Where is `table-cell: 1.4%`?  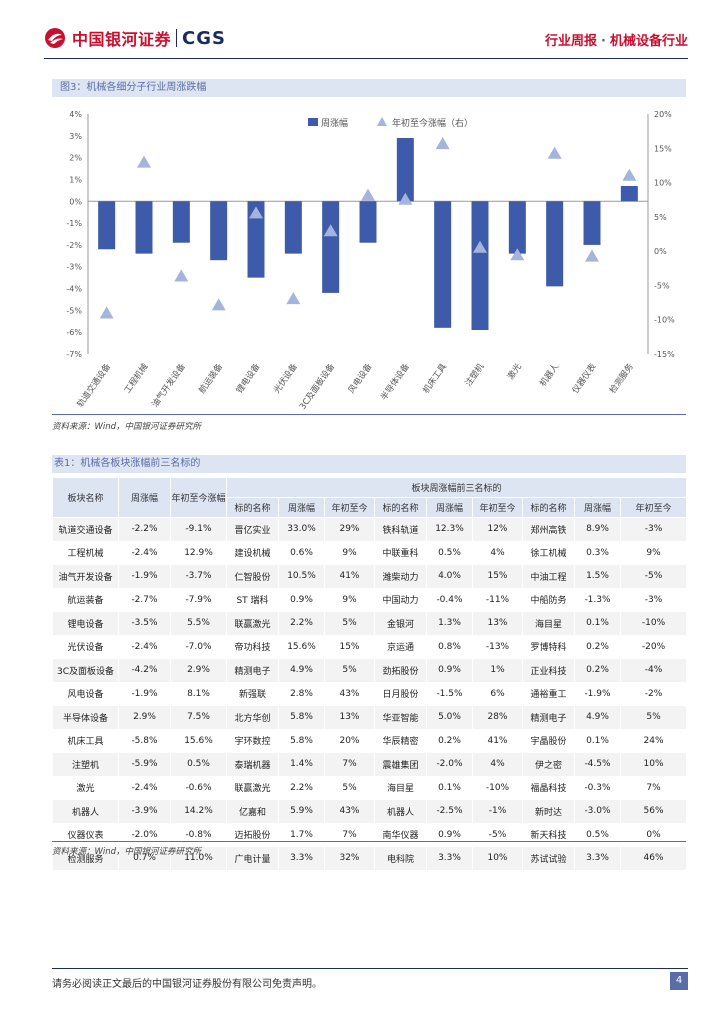 table-cell: 1.4% is located at coordinates (301, 764).